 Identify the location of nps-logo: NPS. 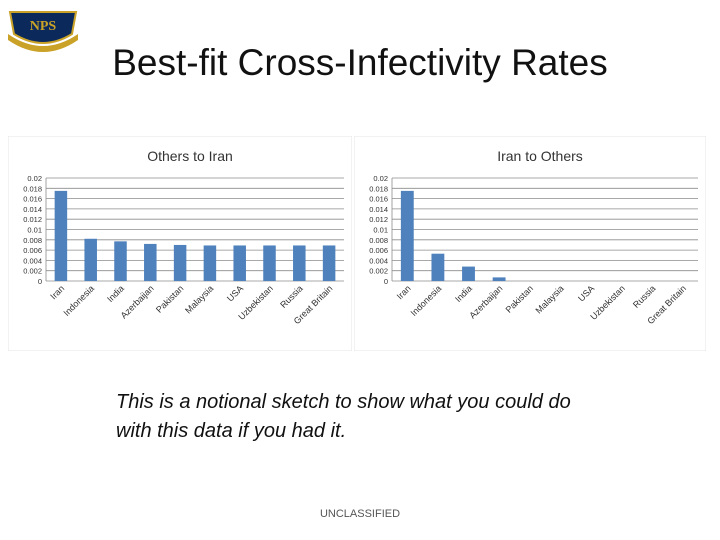
(43, 31).